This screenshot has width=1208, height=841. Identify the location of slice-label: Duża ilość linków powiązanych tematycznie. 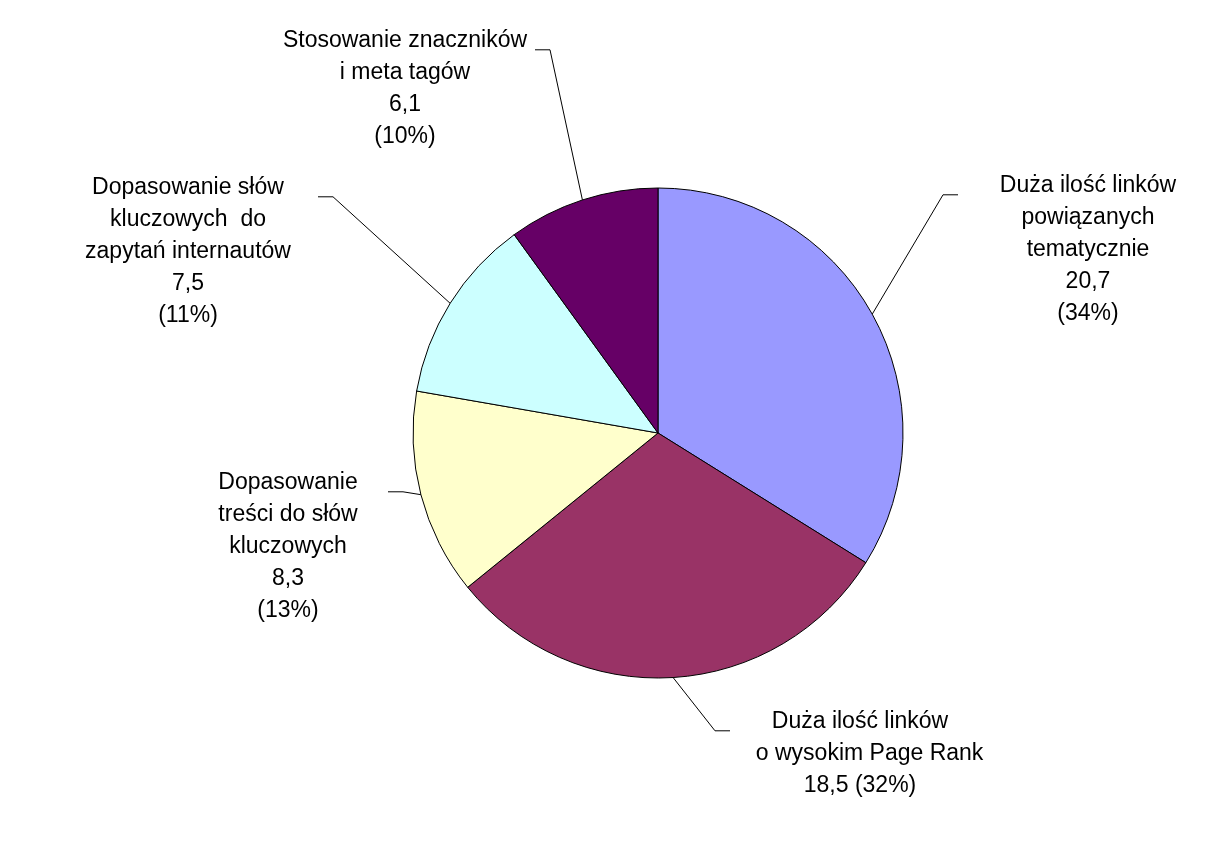
(1088, 215).